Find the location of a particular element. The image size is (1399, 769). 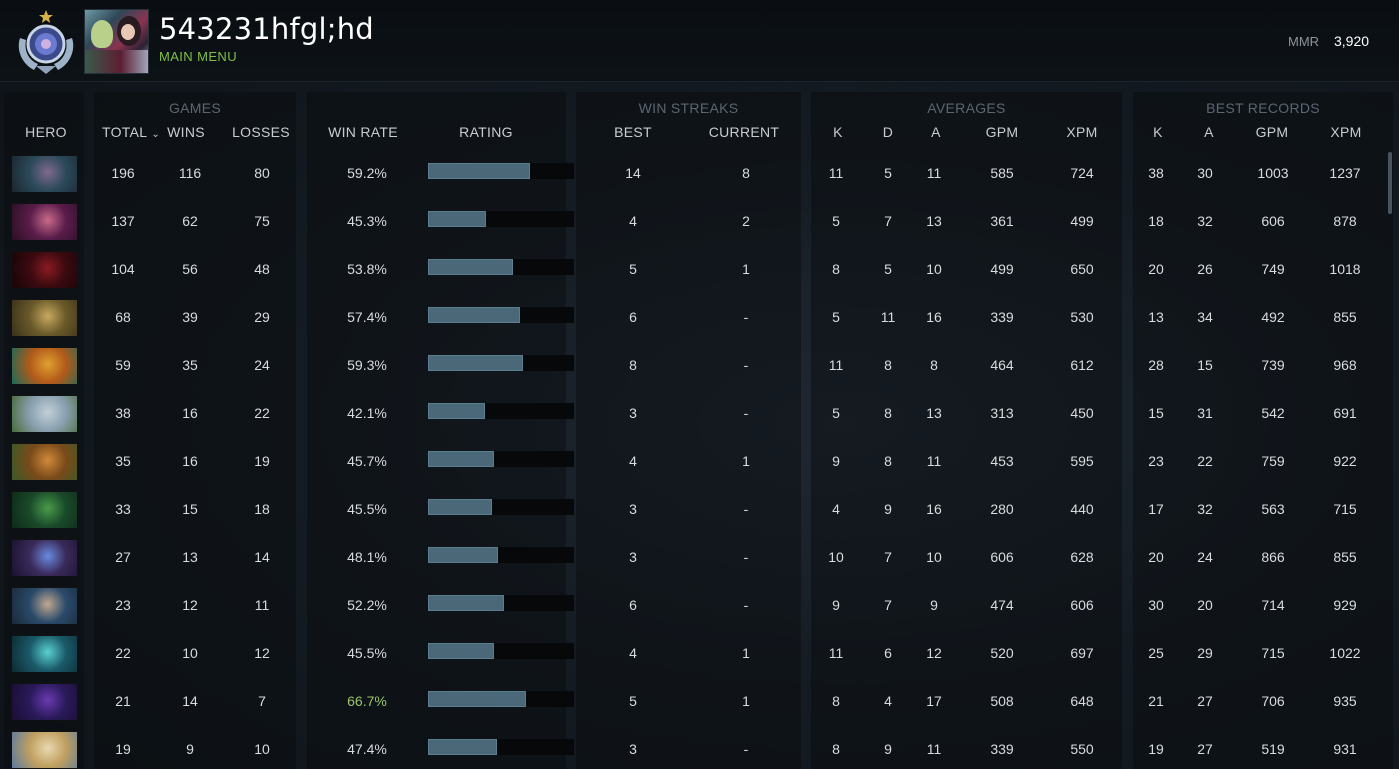

col-losses: LOSSES is located at coordinates (261, 132).